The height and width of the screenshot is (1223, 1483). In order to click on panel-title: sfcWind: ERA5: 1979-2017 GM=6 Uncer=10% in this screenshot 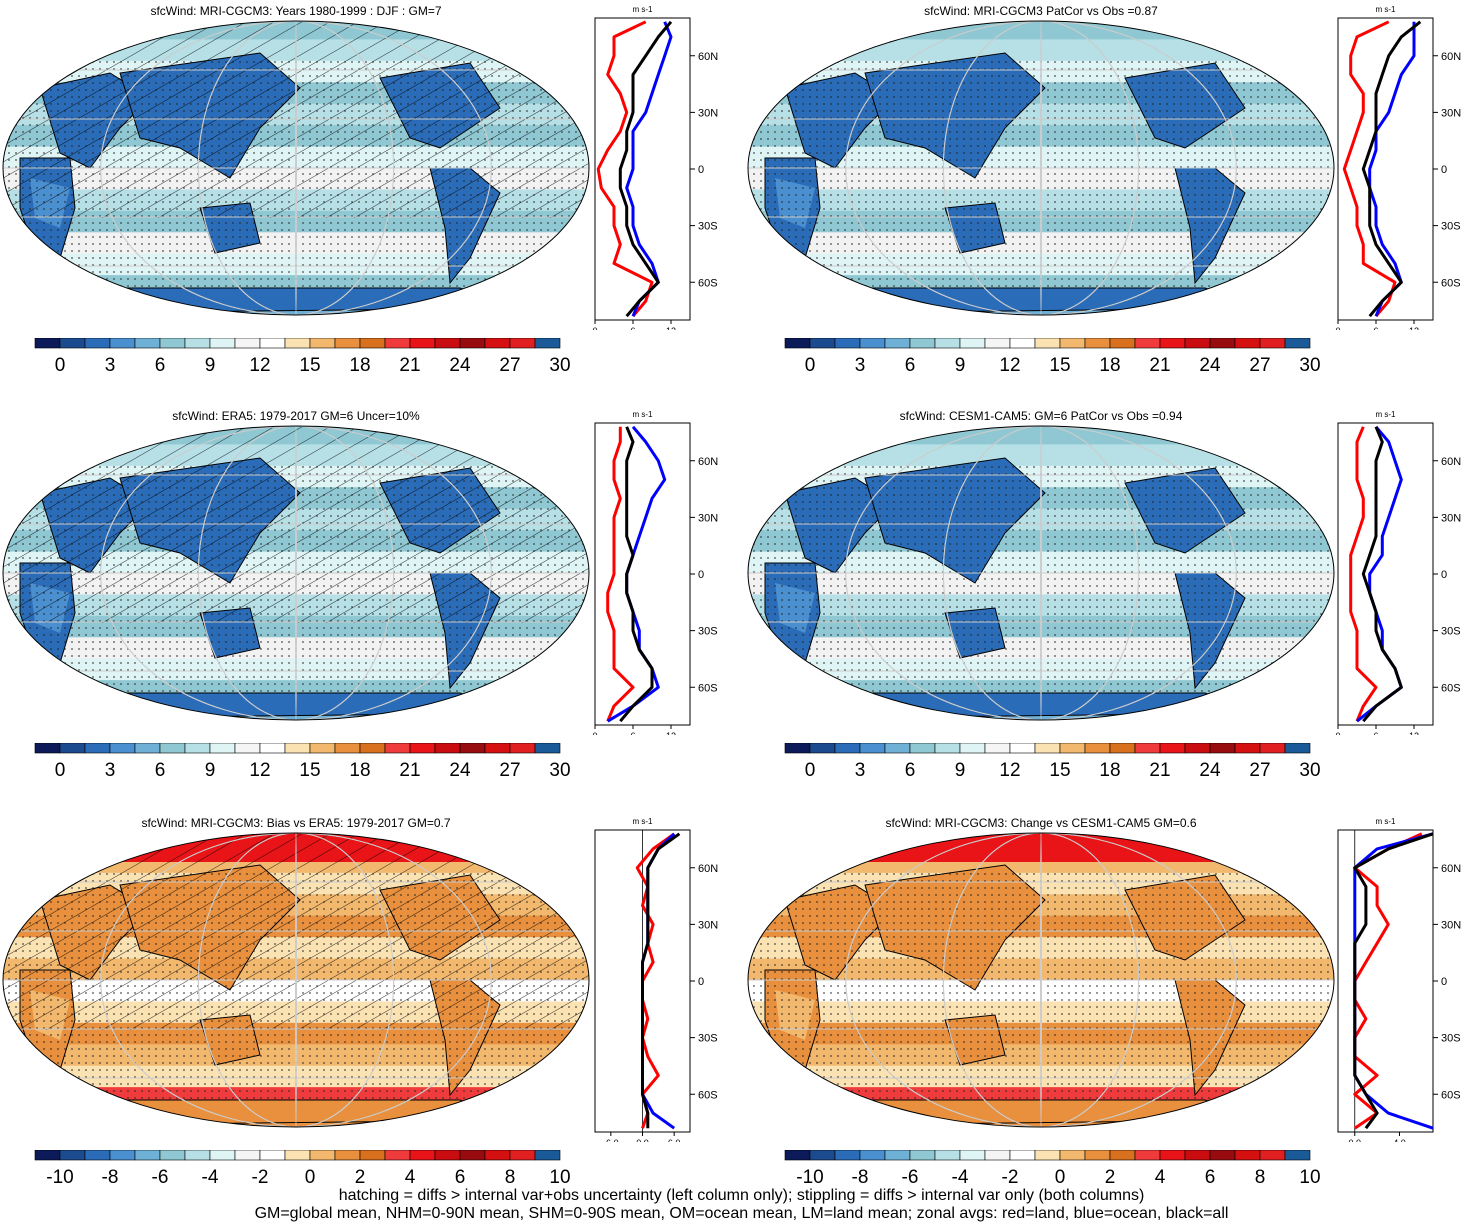, I will do `click(296, 416)`.